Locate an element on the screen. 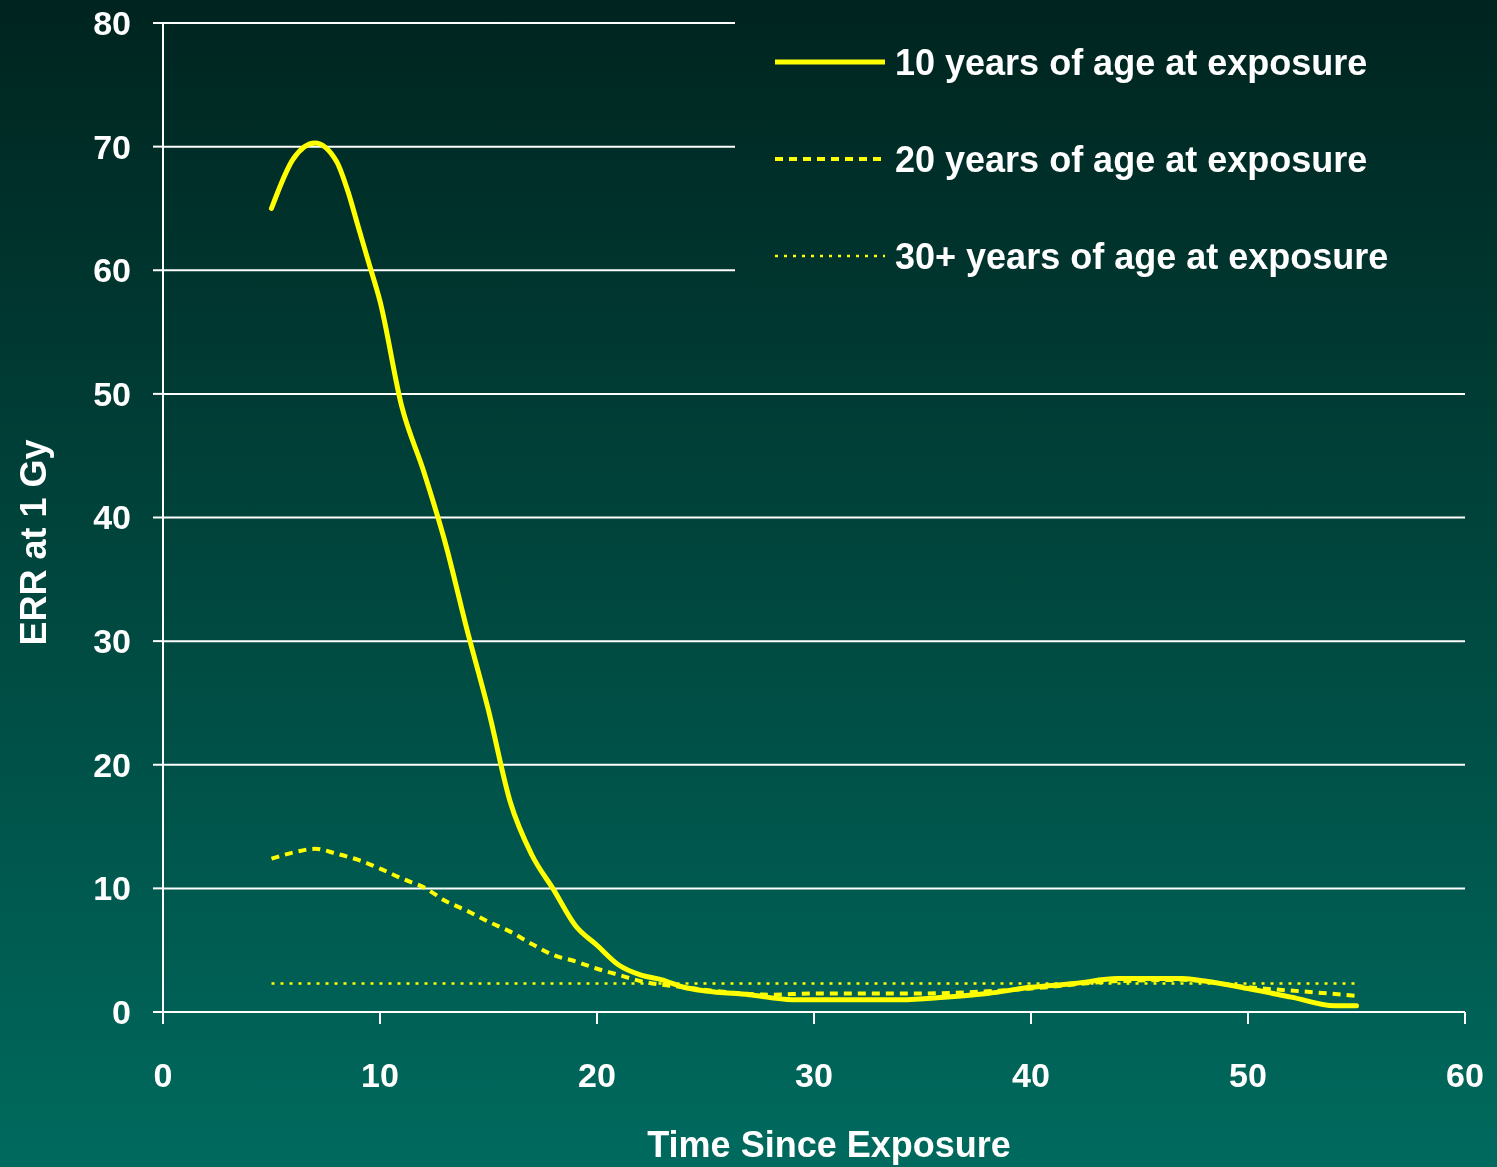 This screenshot has width=1497, height=1167. x-axis-title: Time Since Exposure is located at coordinates (829, 1144).